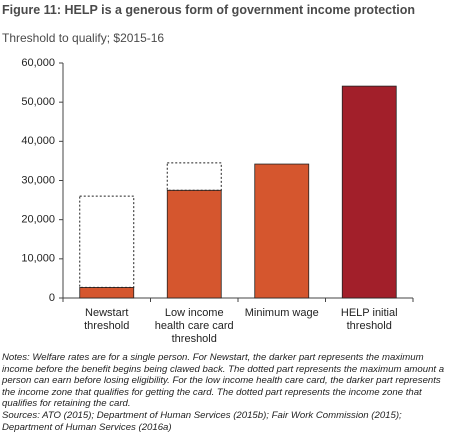  What do you see at coordinates (38, 102) in the screenshot?
I see `y-tick-label: 50,000` at bounding box center [38, 102].